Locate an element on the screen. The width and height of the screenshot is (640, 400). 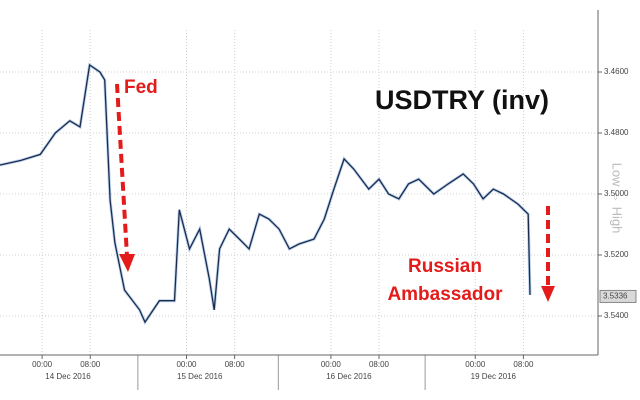
ambassador-arrow is located at coordinates (548, 254).